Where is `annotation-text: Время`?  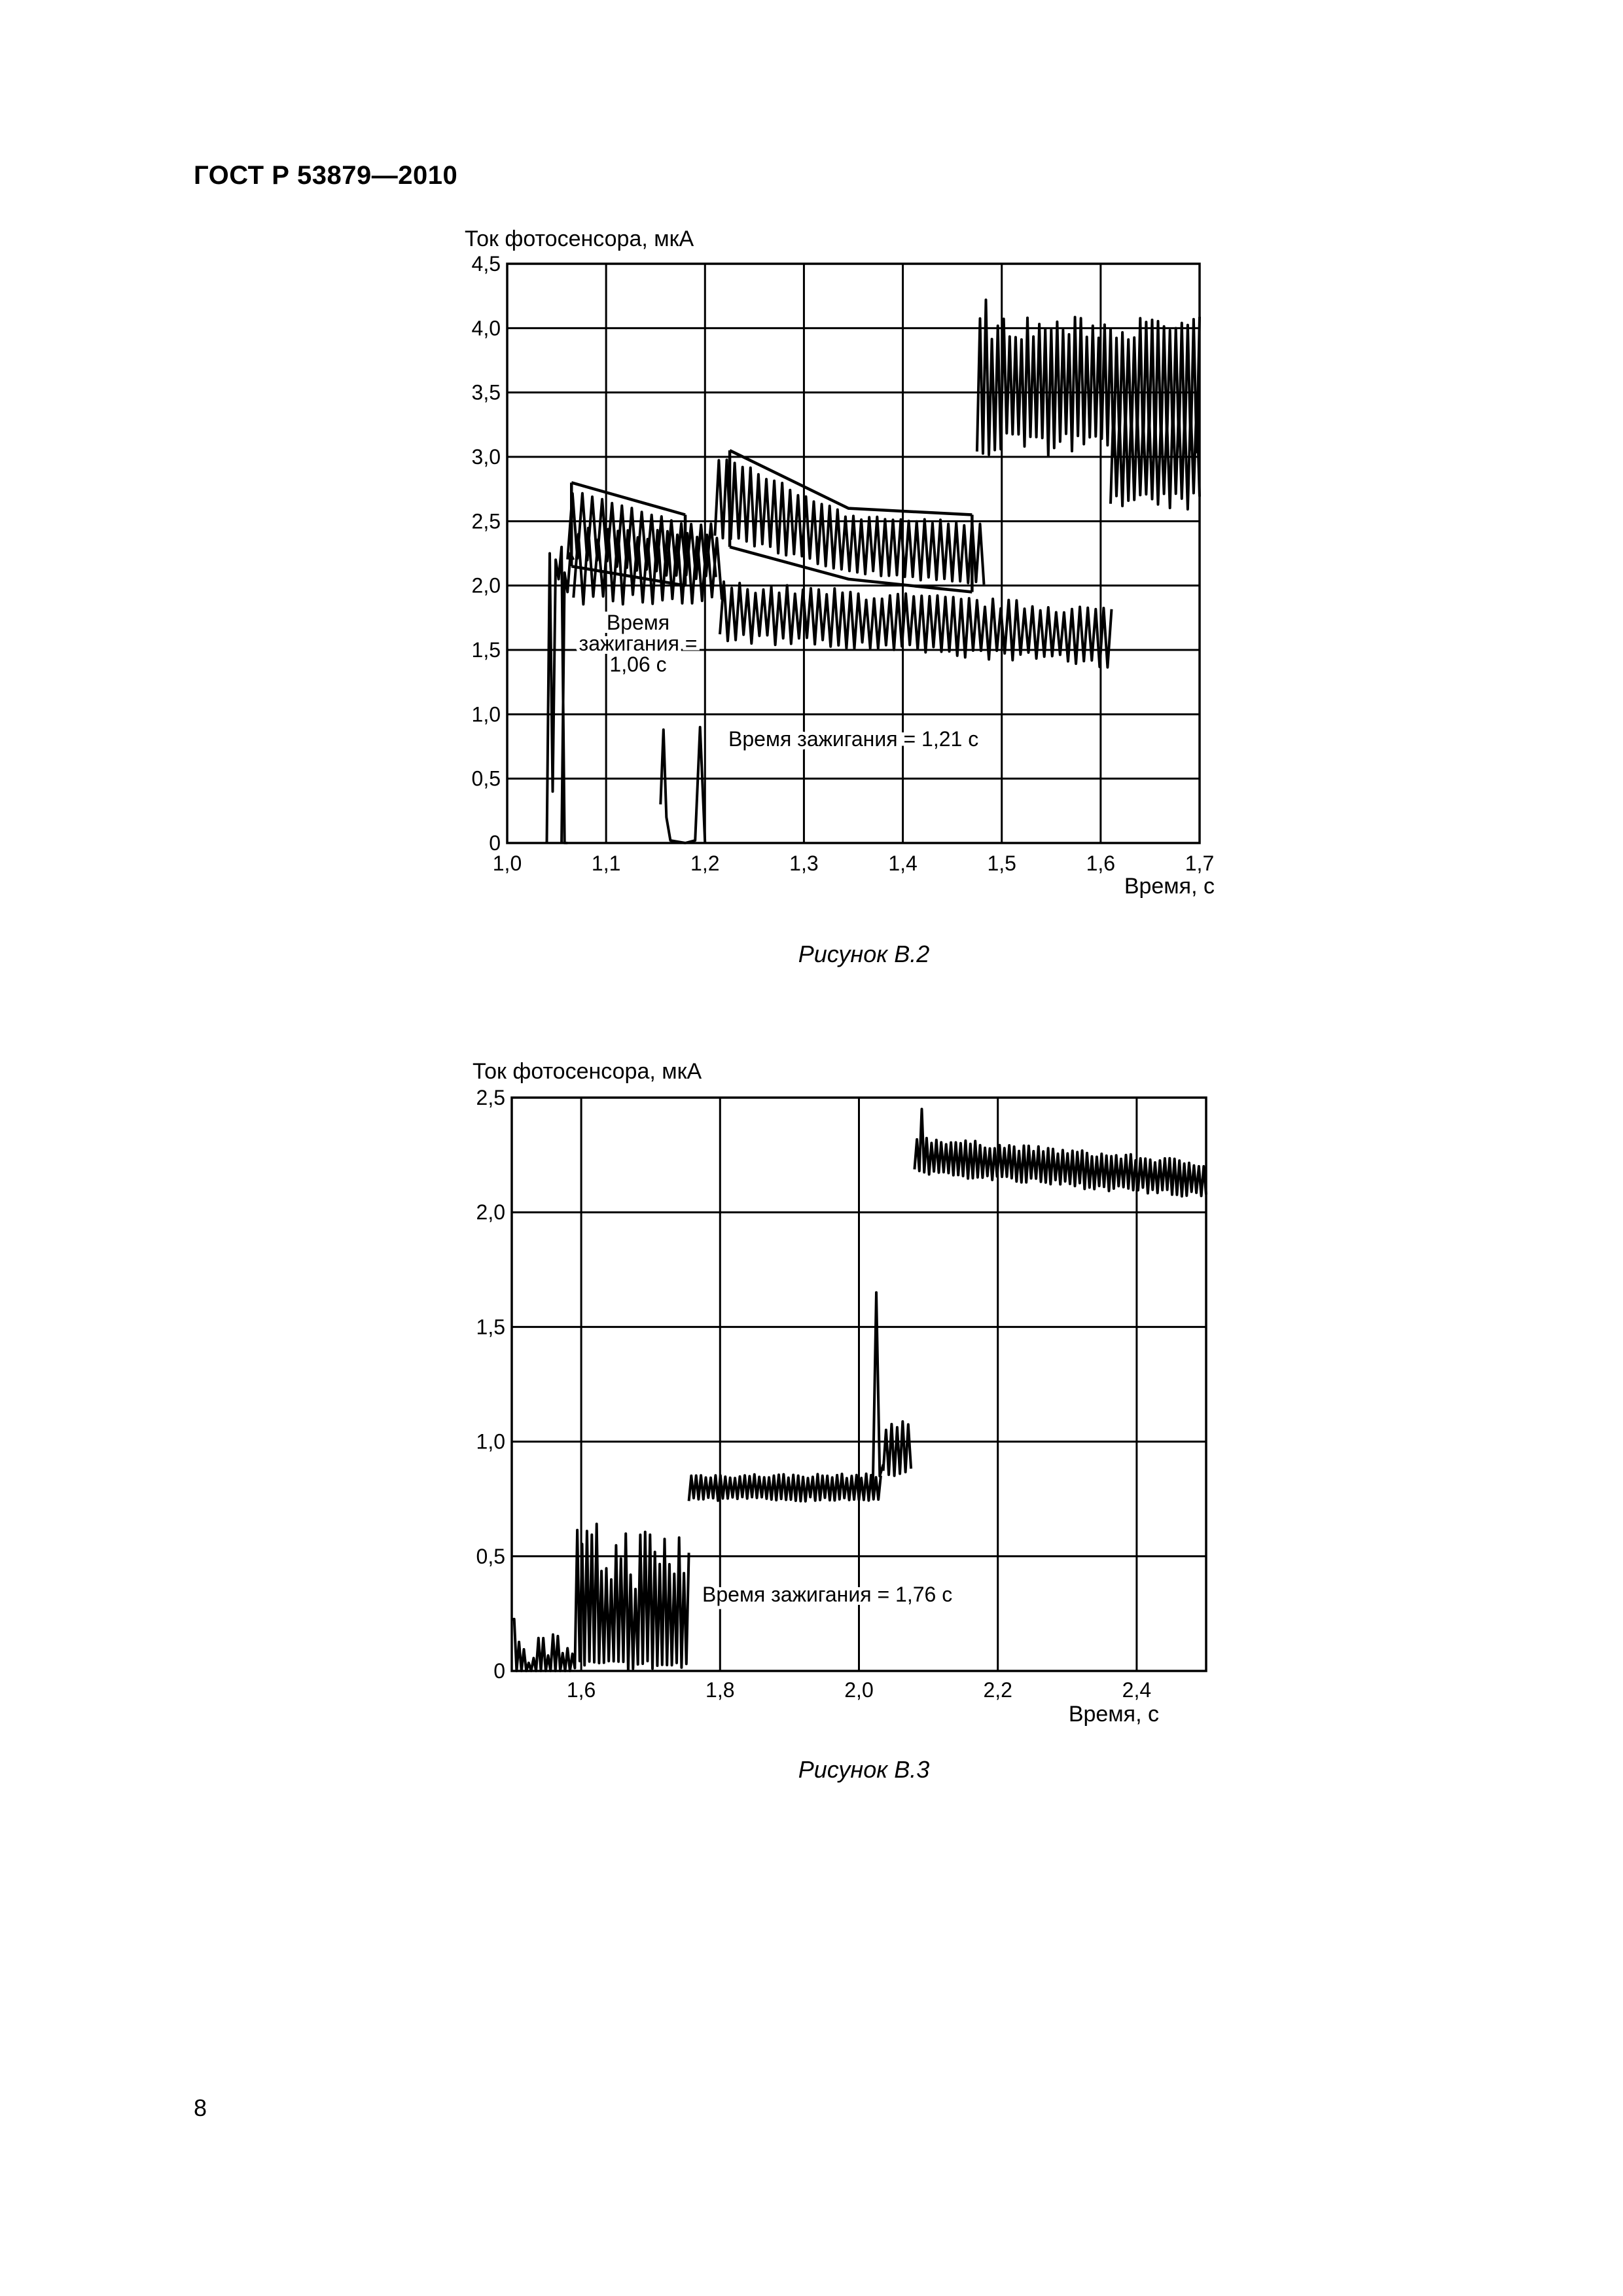
annotation-text: Время is located at coordinates (638, 622).